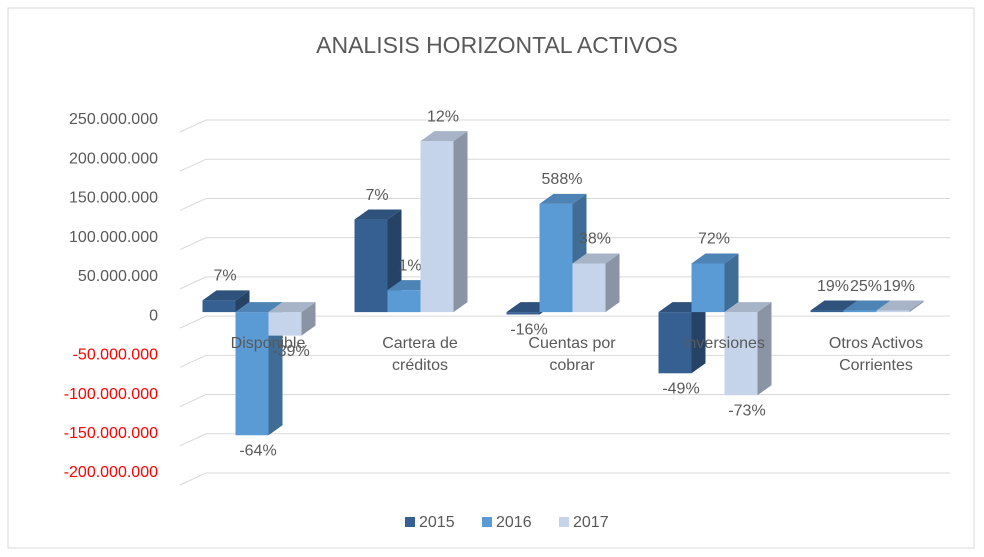 The height and width of the screenshot is (557, 984). Describe the element at coordinates (290, 351) in the screenshot. I see `data-label: -39%` at that location.